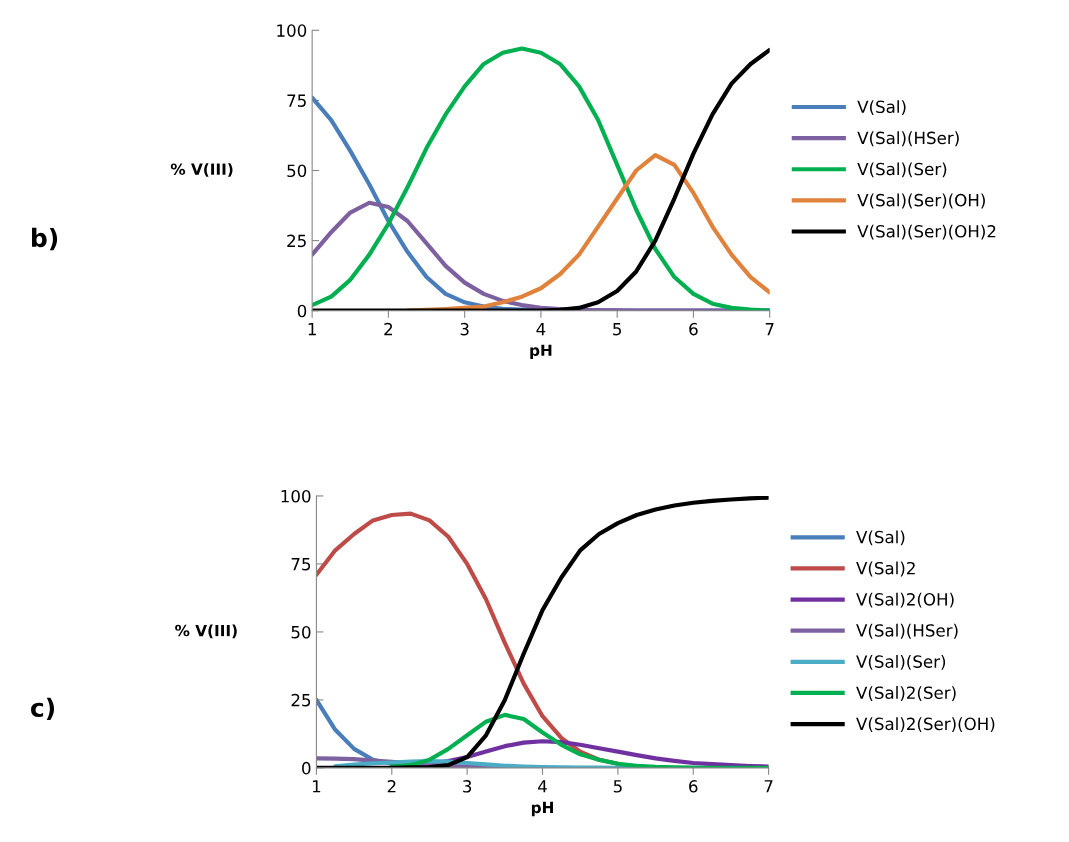 The image size is (1069, 842). Describe the element at coordinates (885, 569) in the screenshot. I see `legend-label: V(Sal)2` at that location.